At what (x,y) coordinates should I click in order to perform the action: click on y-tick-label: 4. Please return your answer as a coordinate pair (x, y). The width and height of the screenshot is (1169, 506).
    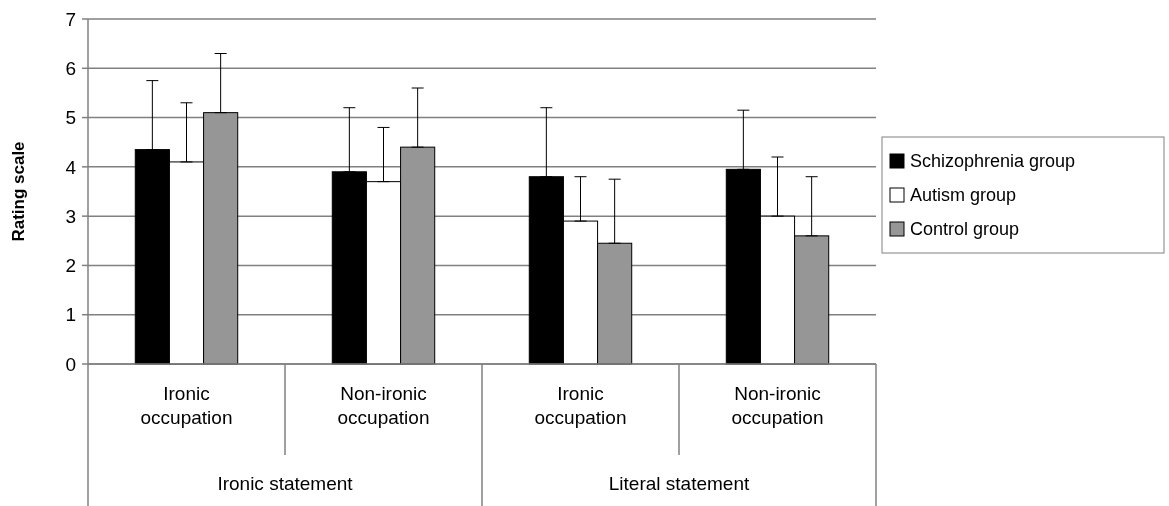
    Looking at the image, I should click on (71, 167).